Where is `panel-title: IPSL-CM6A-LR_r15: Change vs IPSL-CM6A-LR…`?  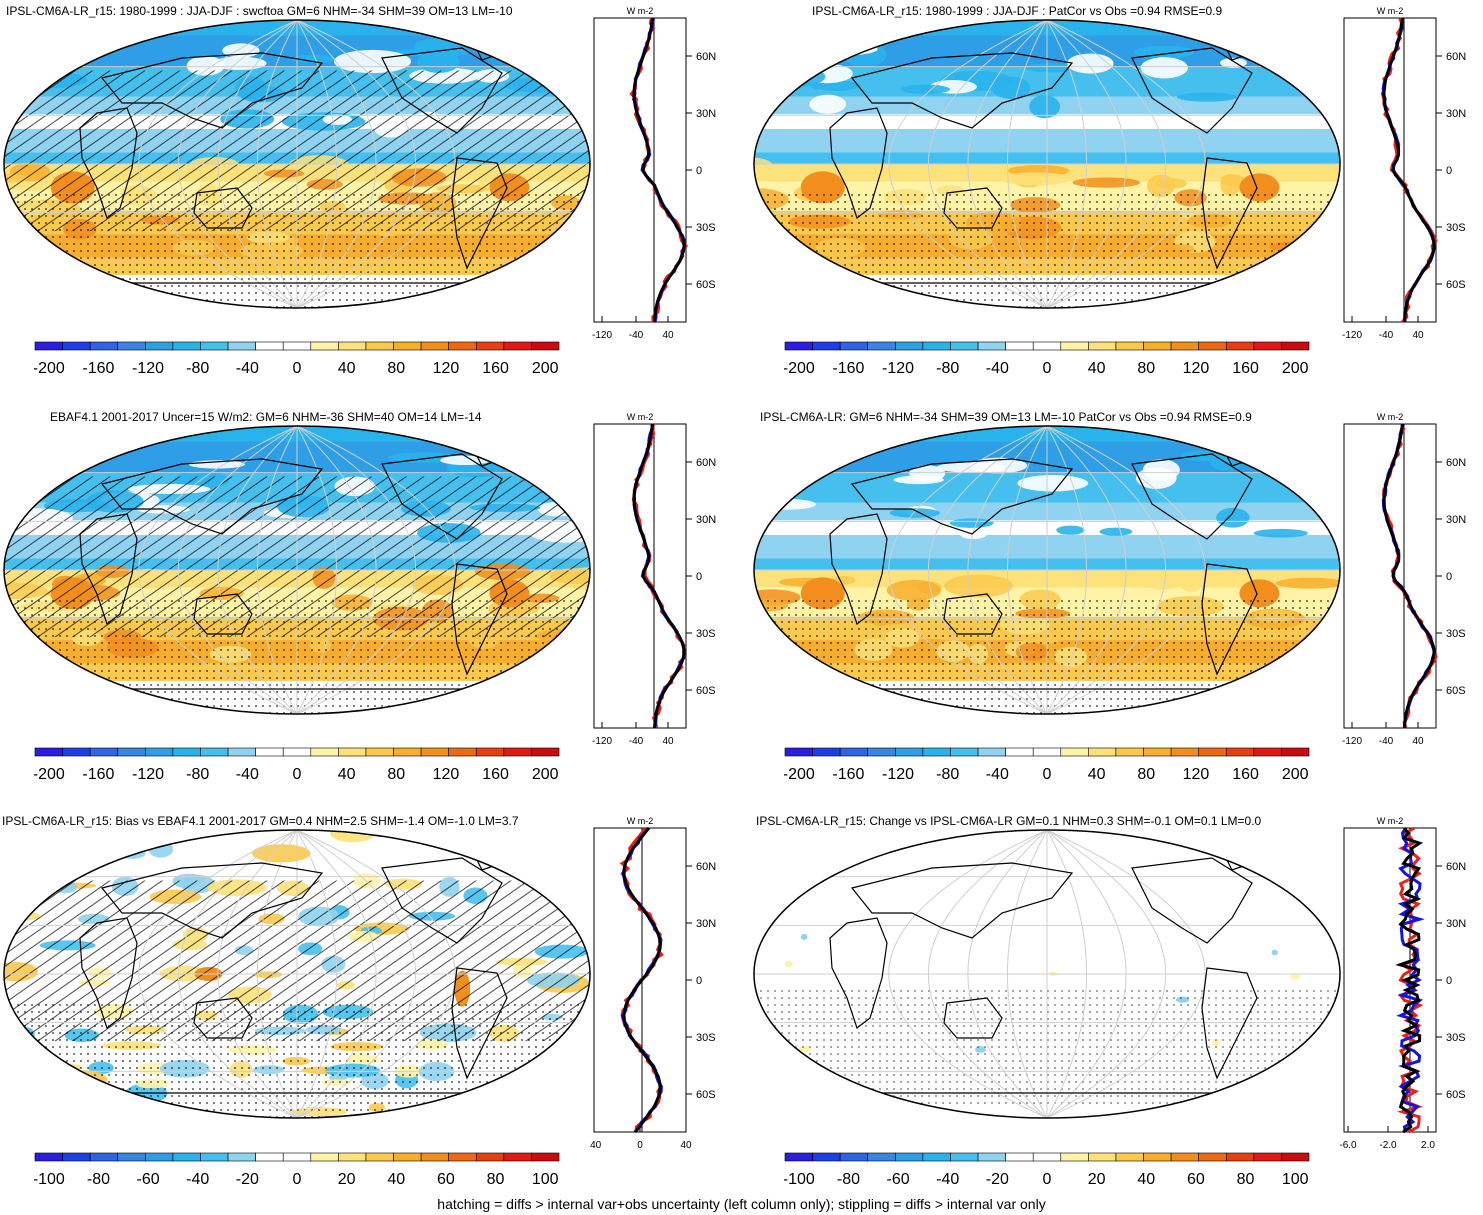
panel-title: IPSL-CM6A-LR_r15: Change vs IPSL-CM6A-LR… is located at coordinates (1009, 821).